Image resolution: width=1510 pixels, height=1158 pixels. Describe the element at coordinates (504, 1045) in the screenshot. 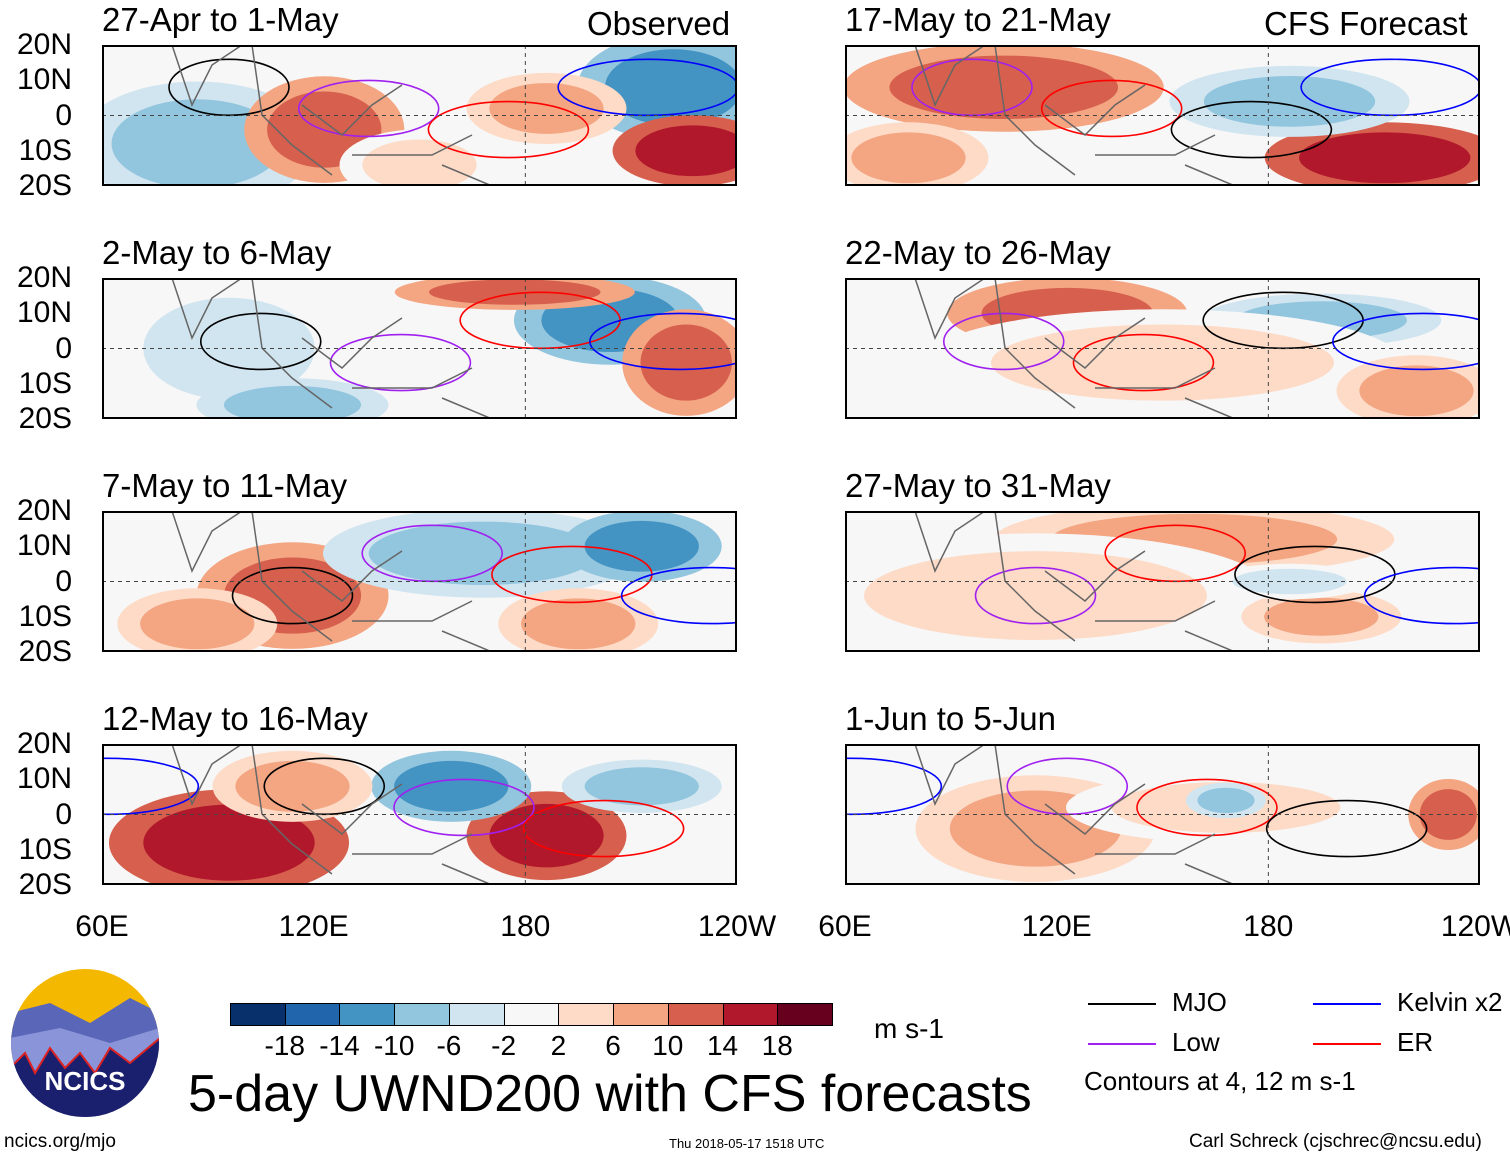

I see `colorbar-label: -2` at that location.